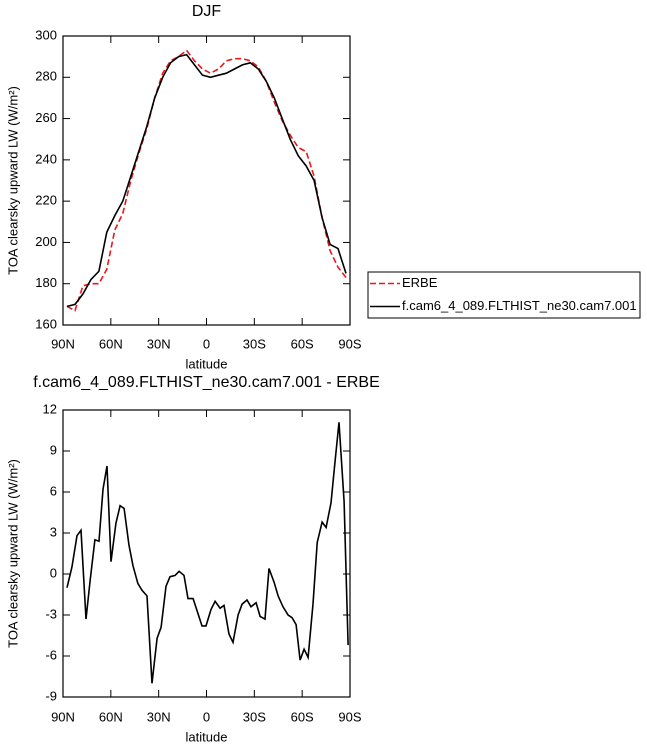  What do you see at coordinates (51, 695) in the screenshot?
I see `y-tick-label: -9` at bounding box center [51, 695].